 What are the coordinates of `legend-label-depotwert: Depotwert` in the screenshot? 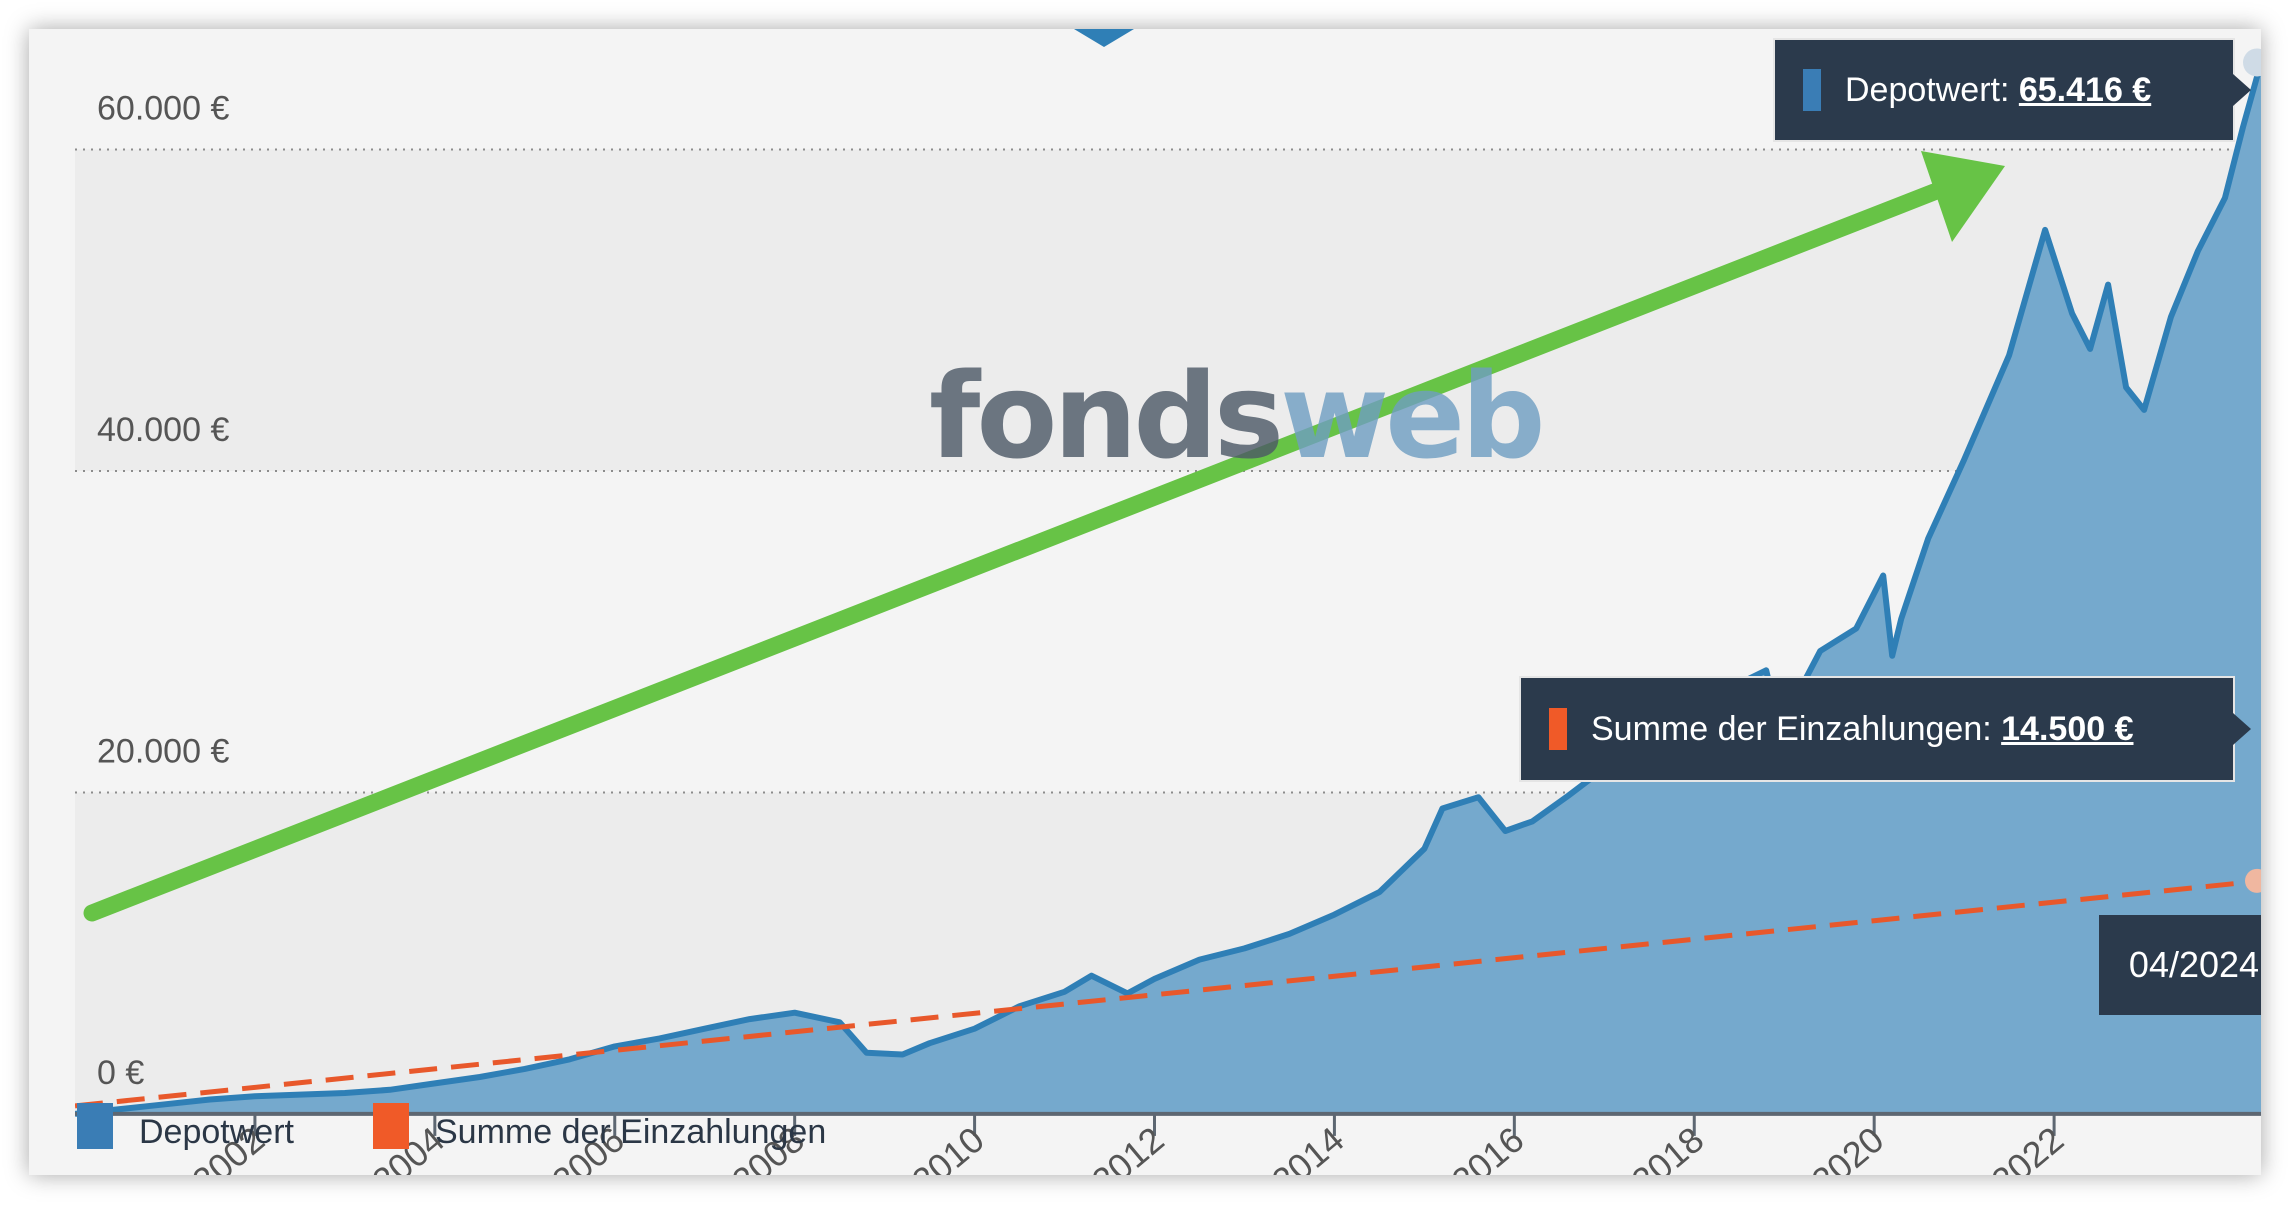 It's located at (216, 1131).